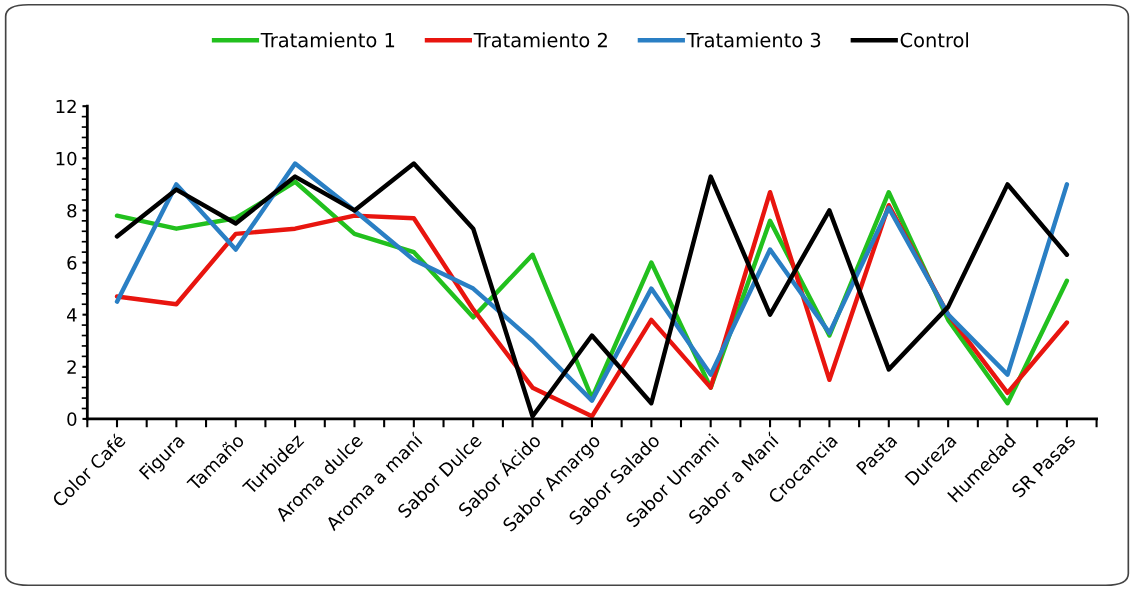 The width and height of the screenshot is (1134, 590). Describe the element at coordinates (72, 210) in the screenshot. I see `y-tick-label: 8` at that location.